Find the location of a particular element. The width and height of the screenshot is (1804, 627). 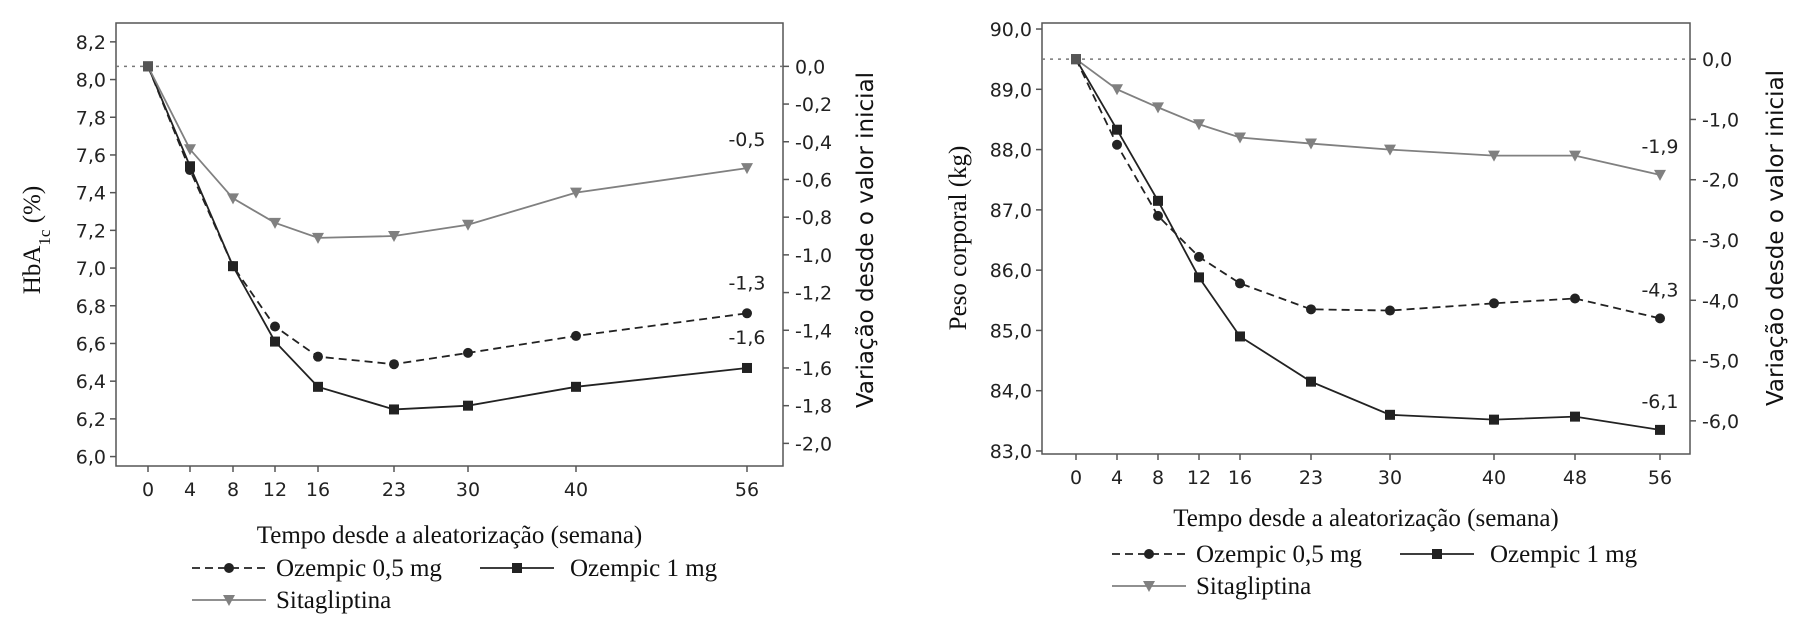

y-tick-label: 84,0 is located at coordinates (1011, 392).